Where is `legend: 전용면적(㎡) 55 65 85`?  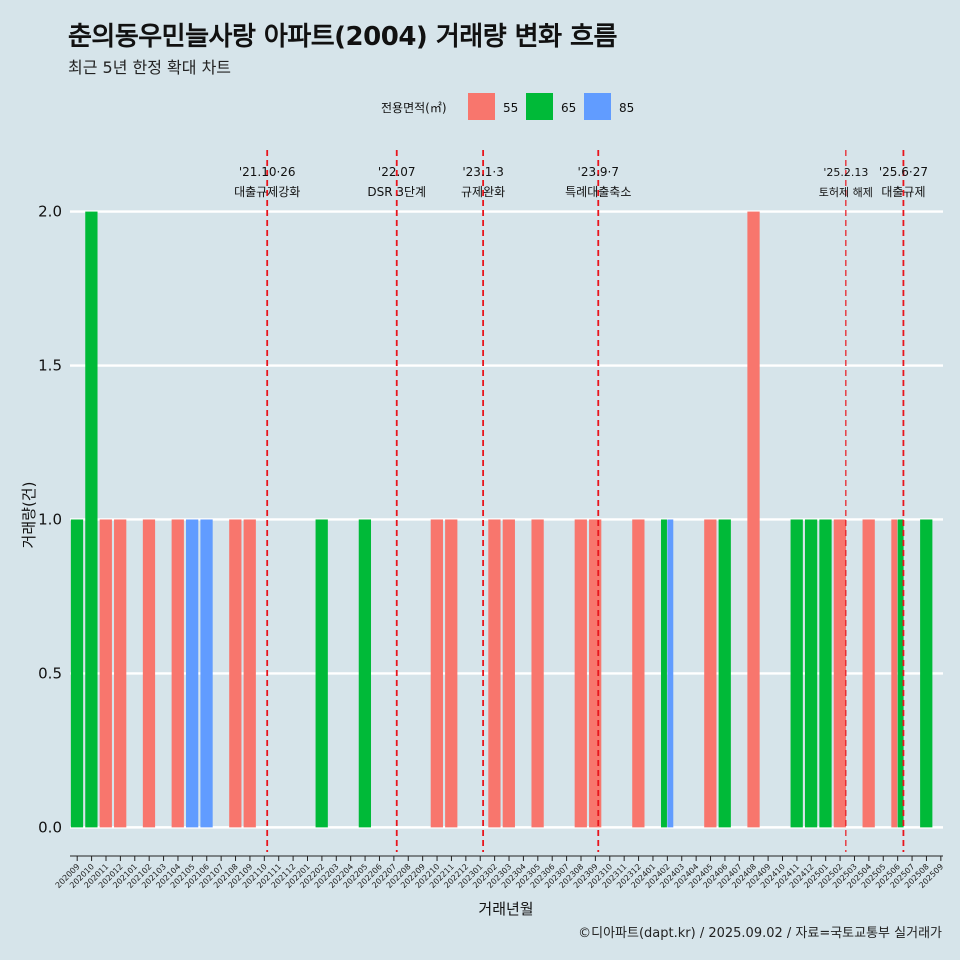 legend: 전용면적(㎡) 55 65 85 is located at coordinates (507, 106).